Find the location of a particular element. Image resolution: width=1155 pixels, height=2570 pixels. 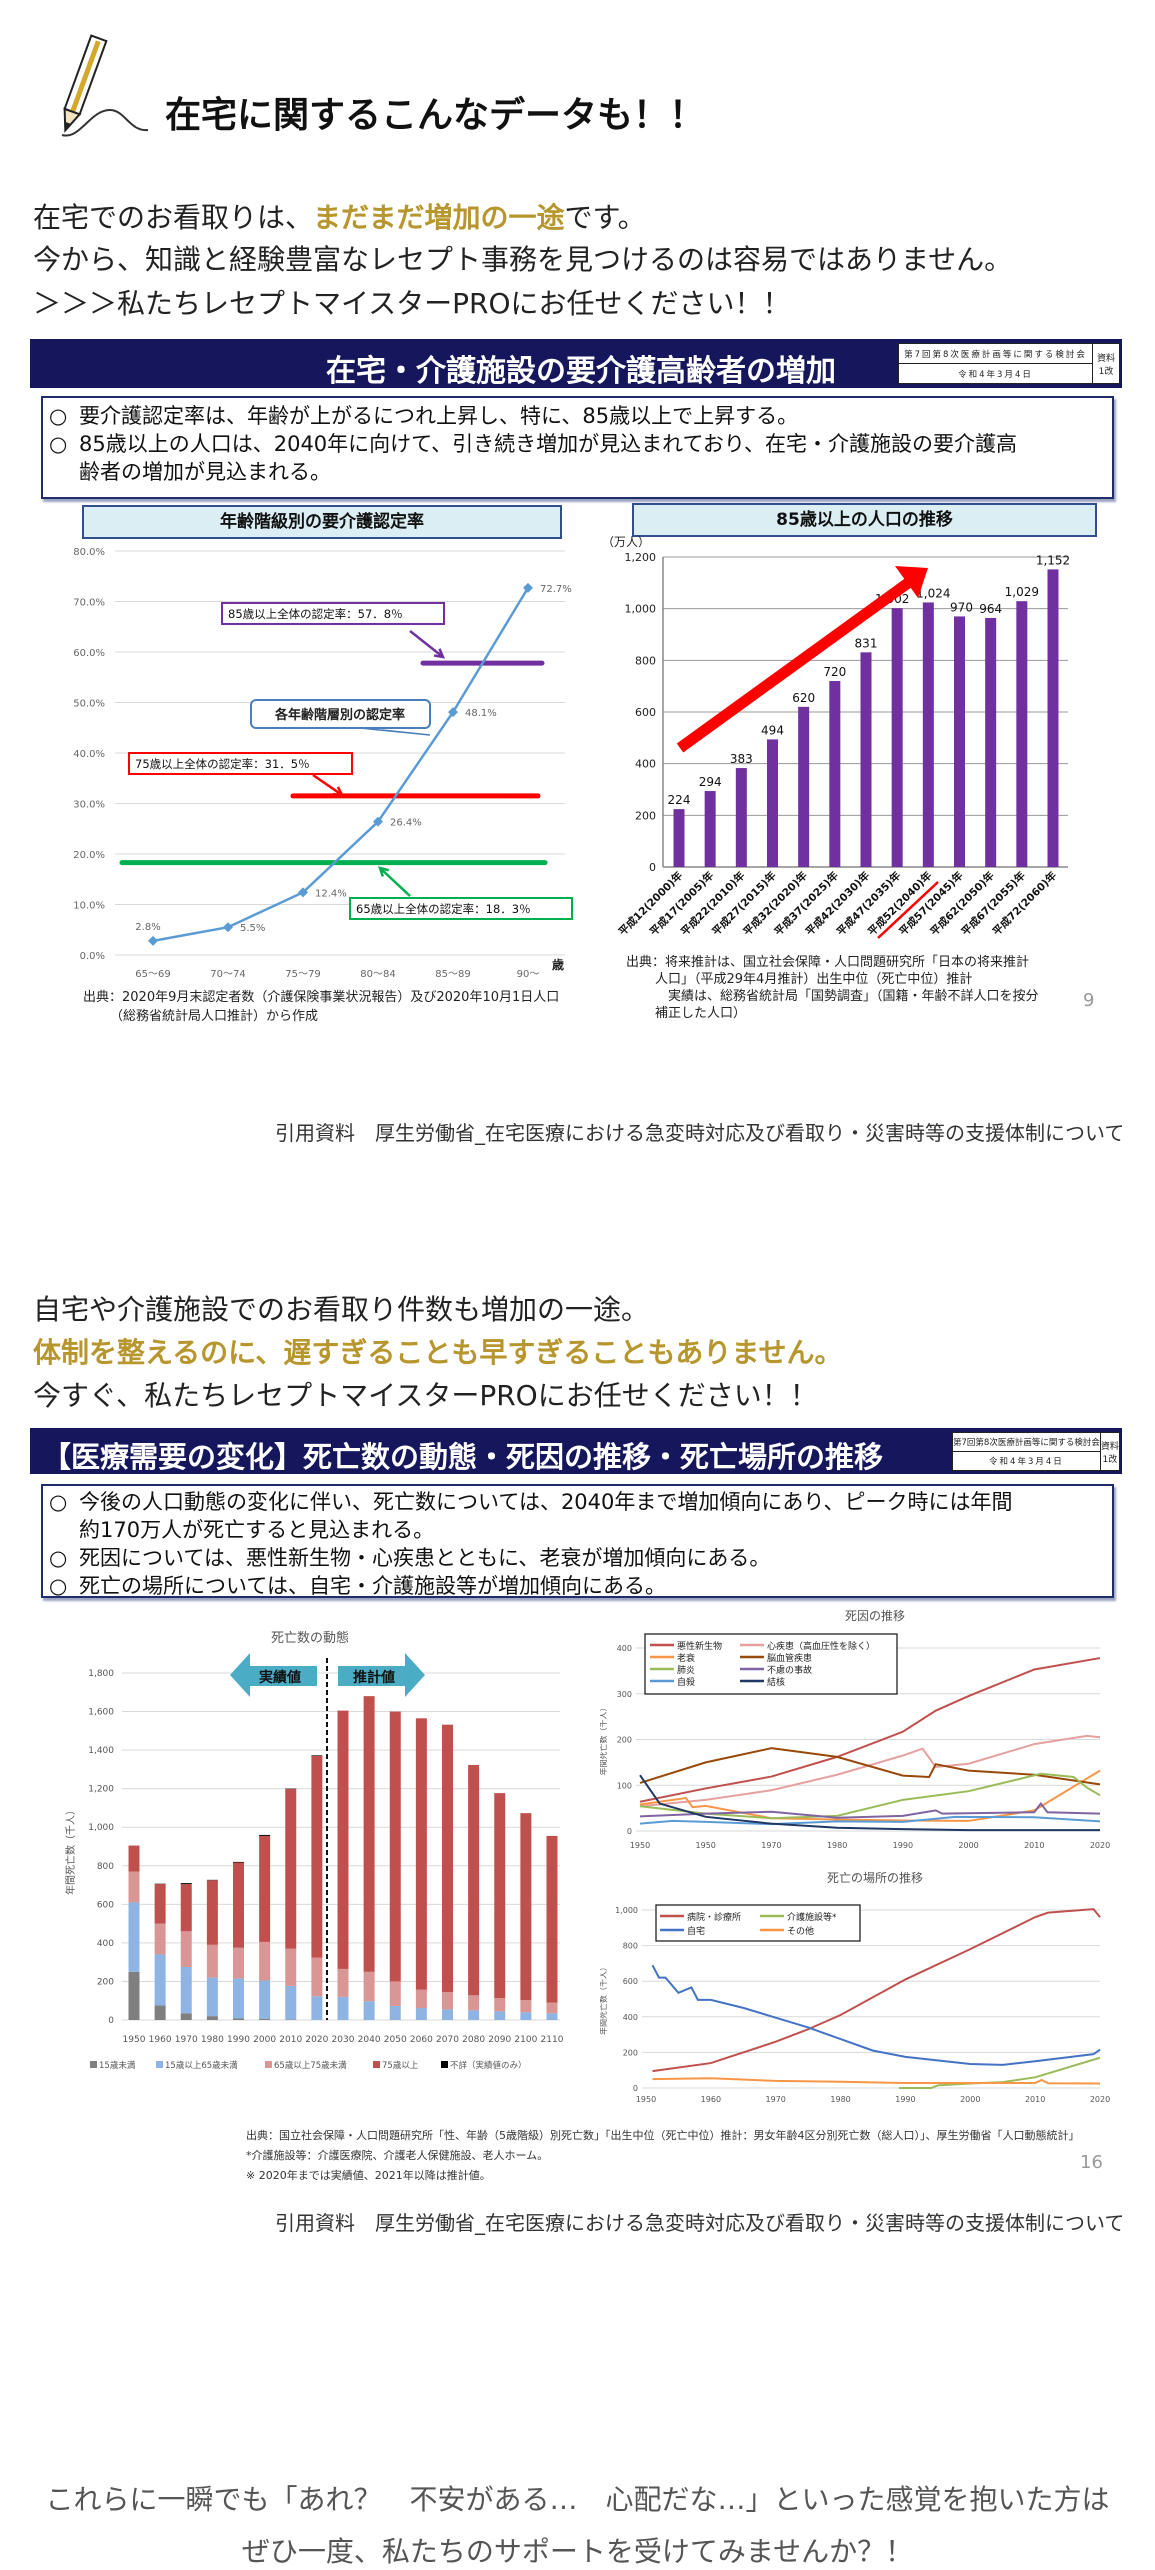

data-label: 2.8% is located at coordinates (147, 927).